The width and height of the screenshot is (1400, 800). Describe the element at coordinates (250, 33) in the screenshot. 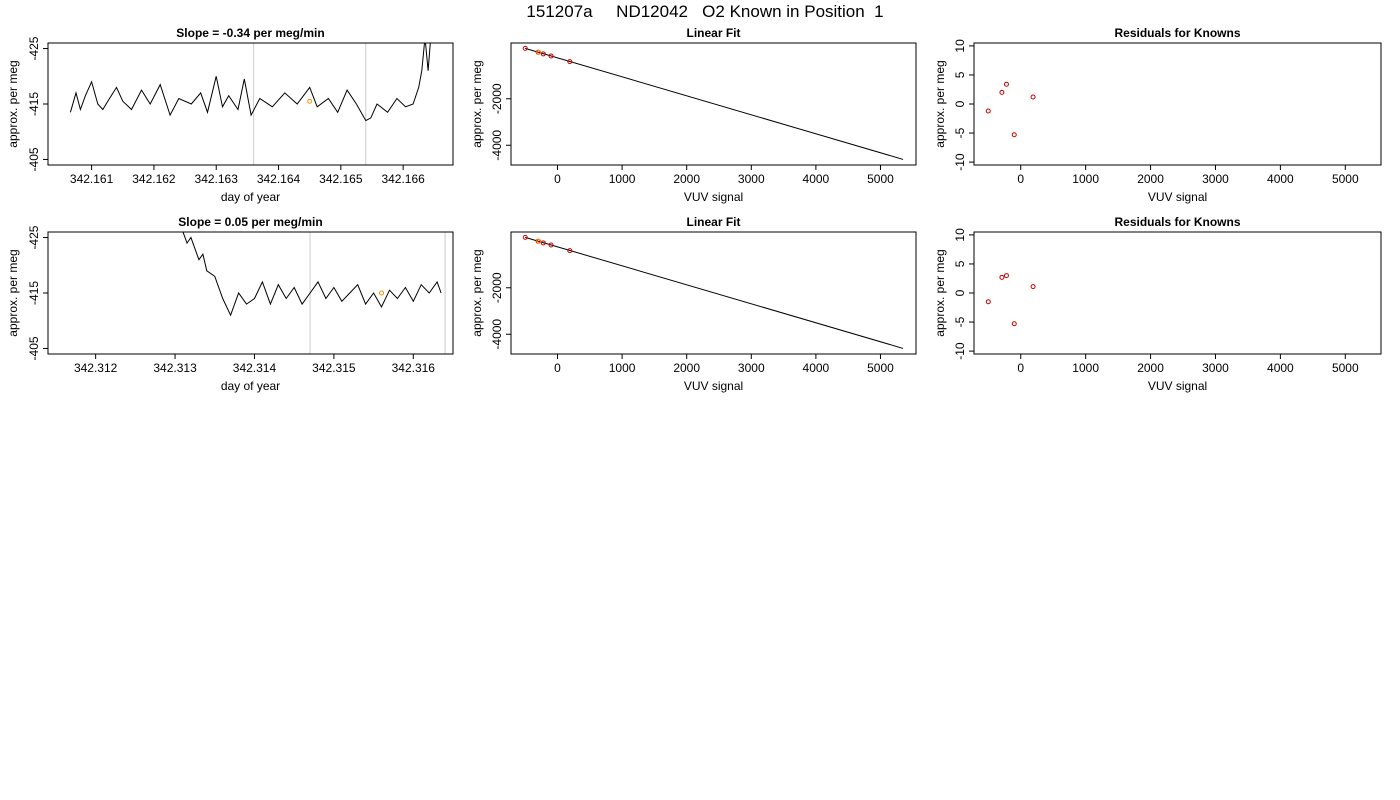

I see `panel-title: Slope = -0.34 per meg/min` at that location.